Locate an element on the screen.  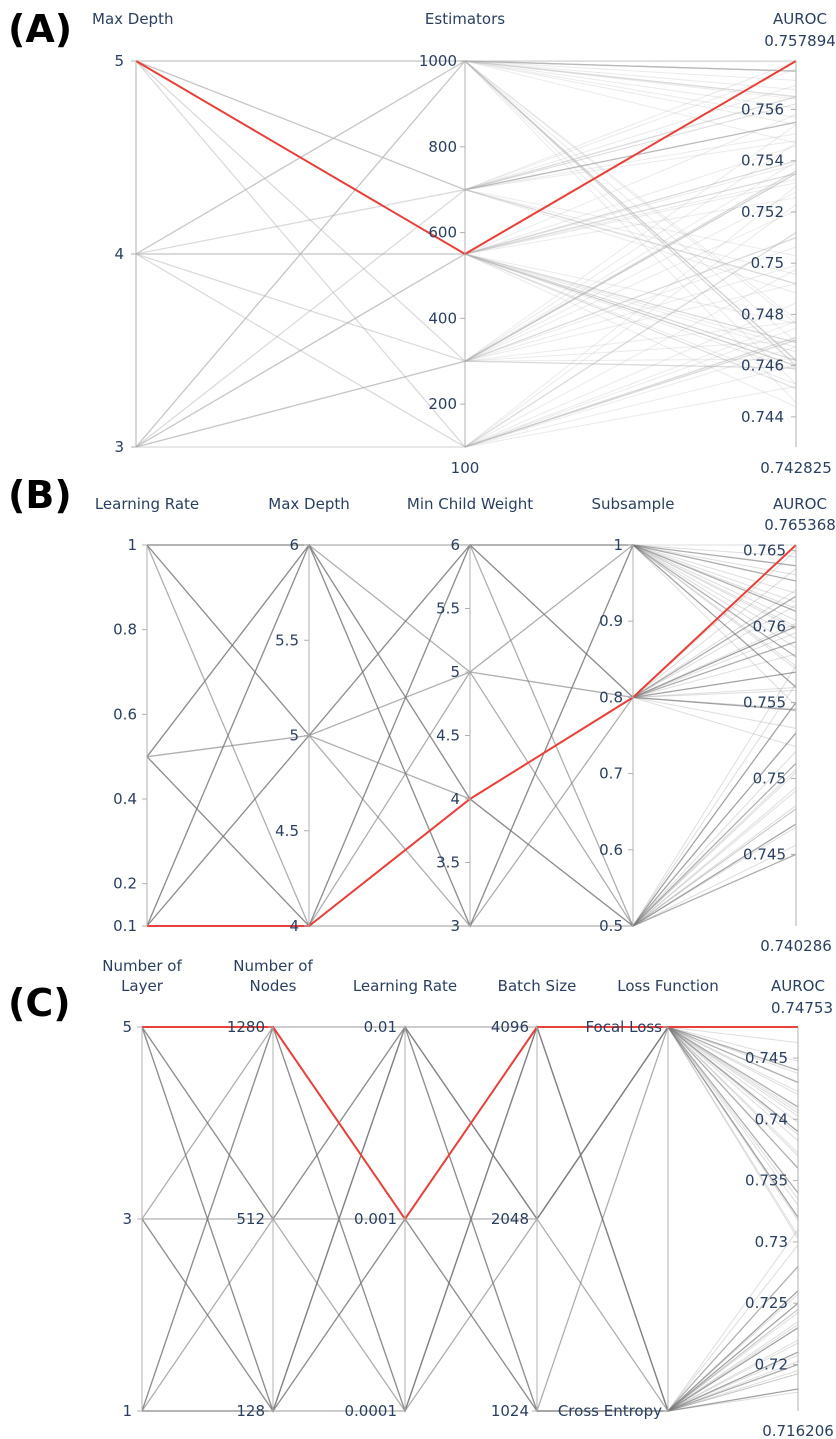
tick-label: 0.7 is located at coordinates (611, 774).